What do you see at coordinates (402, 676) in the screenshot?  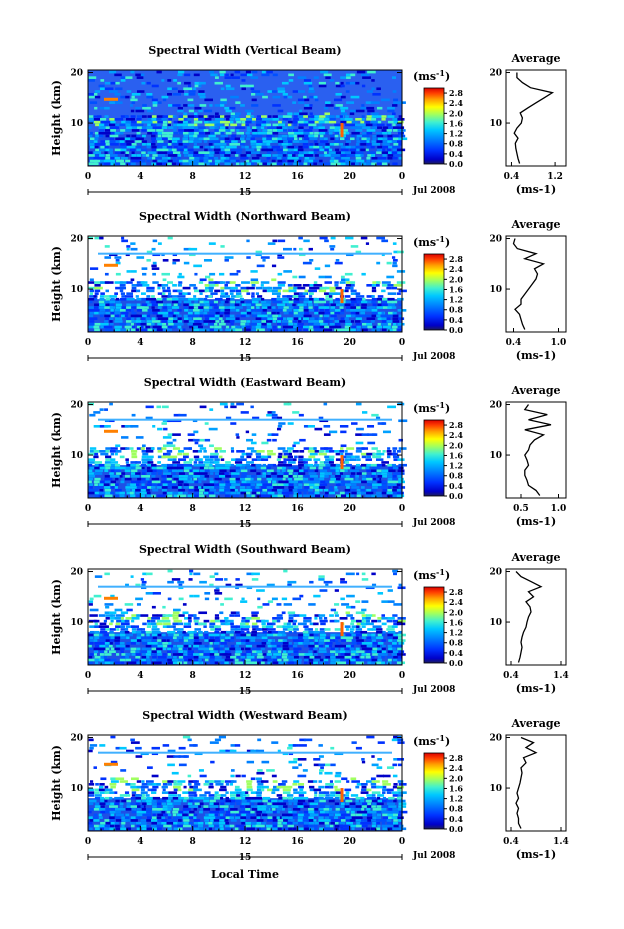 I see `x-tick-label: 0` at bounding box center [402, 676].